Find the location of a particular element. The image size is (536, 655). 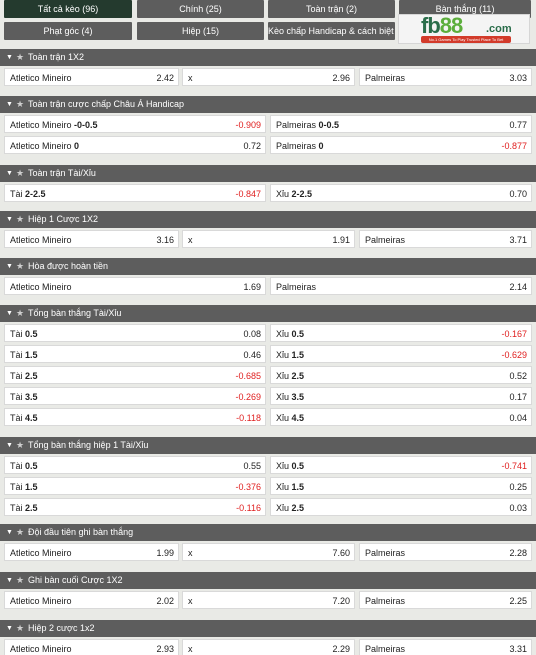

odds-value: -0.909 is located at coordinates (248, 125).